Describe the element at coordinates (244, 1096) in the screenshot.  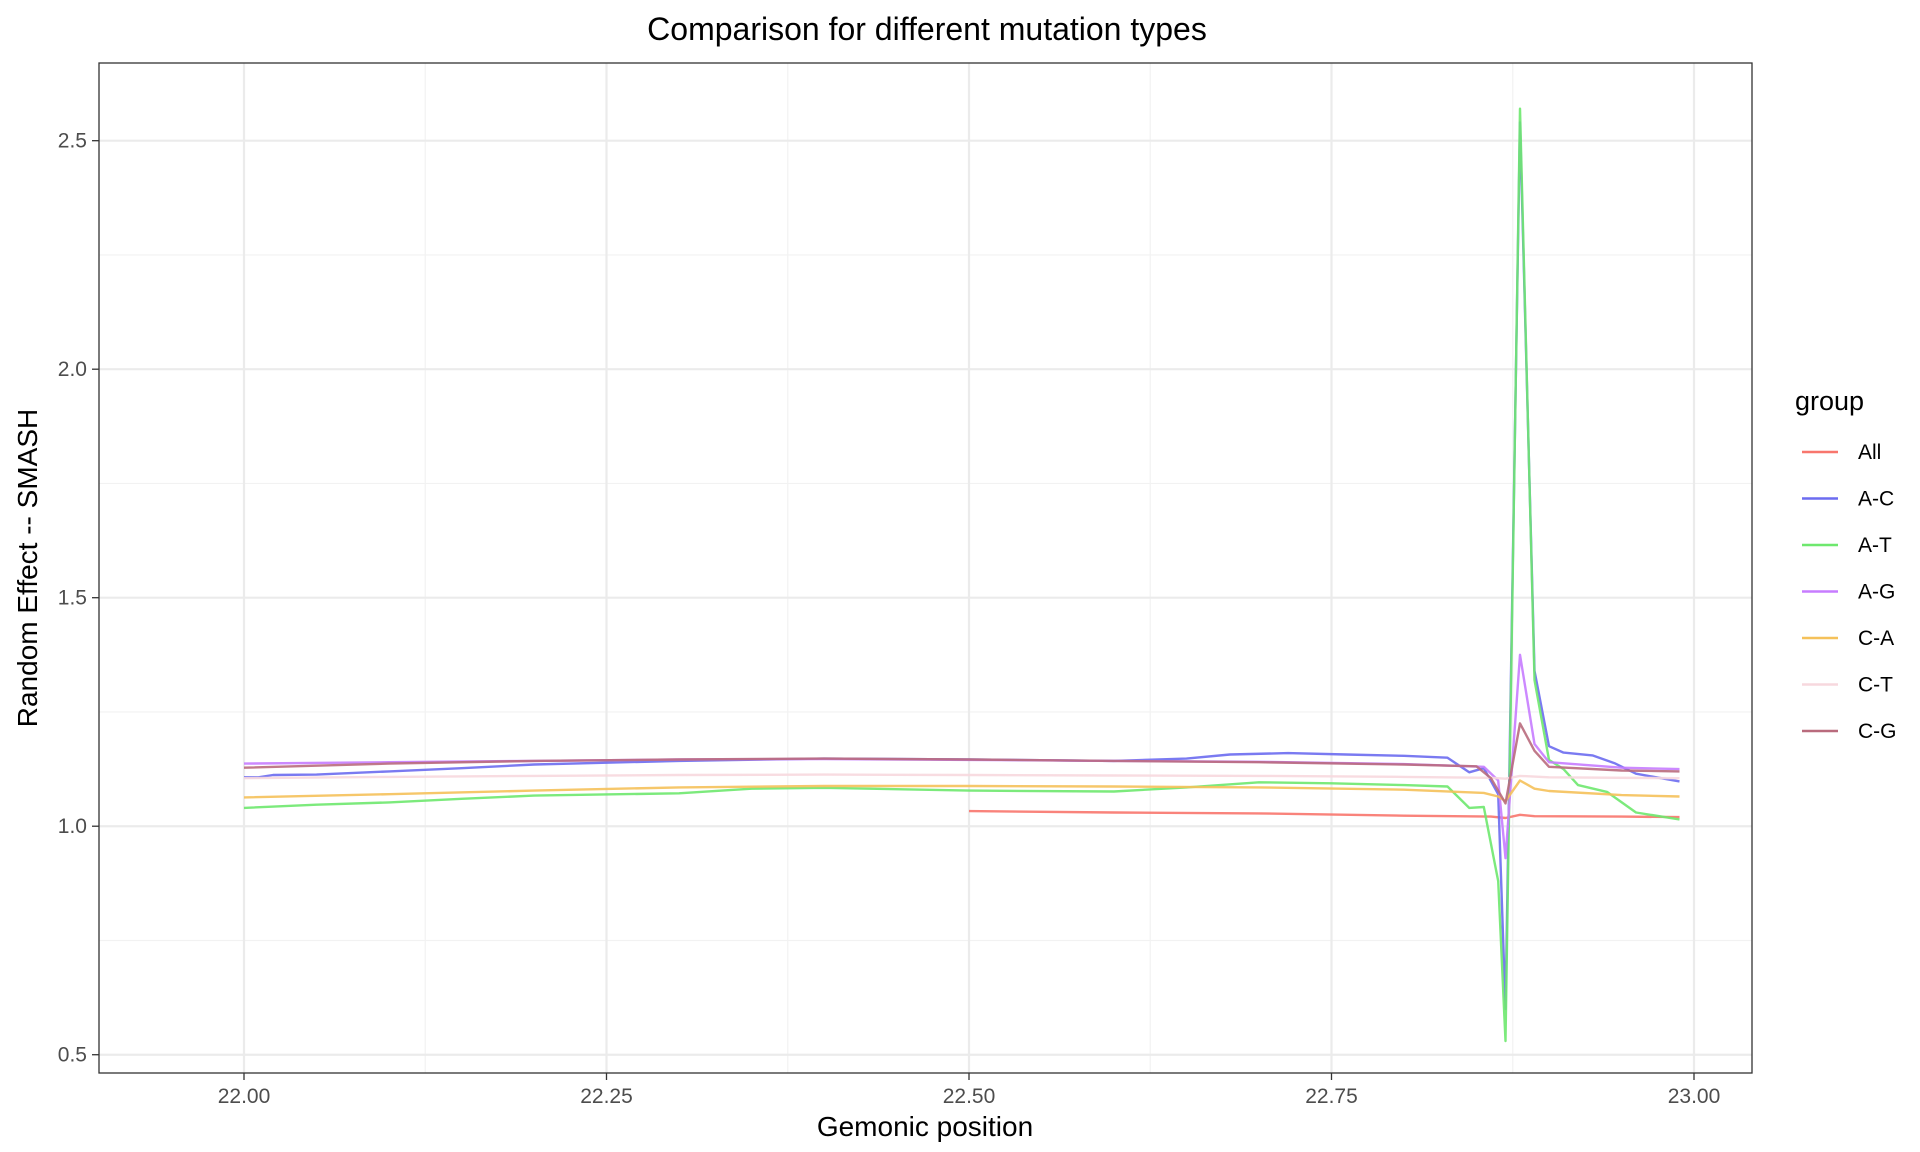
I see `x-tick-label: 22.00` at that location.